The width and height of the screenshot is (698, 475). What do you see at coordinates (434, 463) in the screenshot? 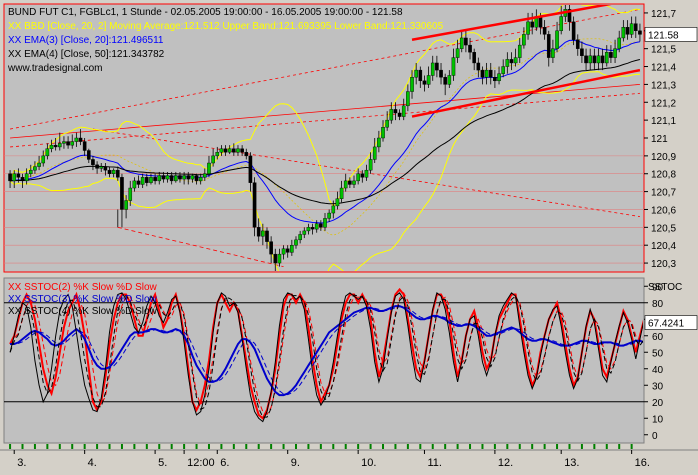
I see `x-tick-label: 11.` at bounding box center [434, 463].